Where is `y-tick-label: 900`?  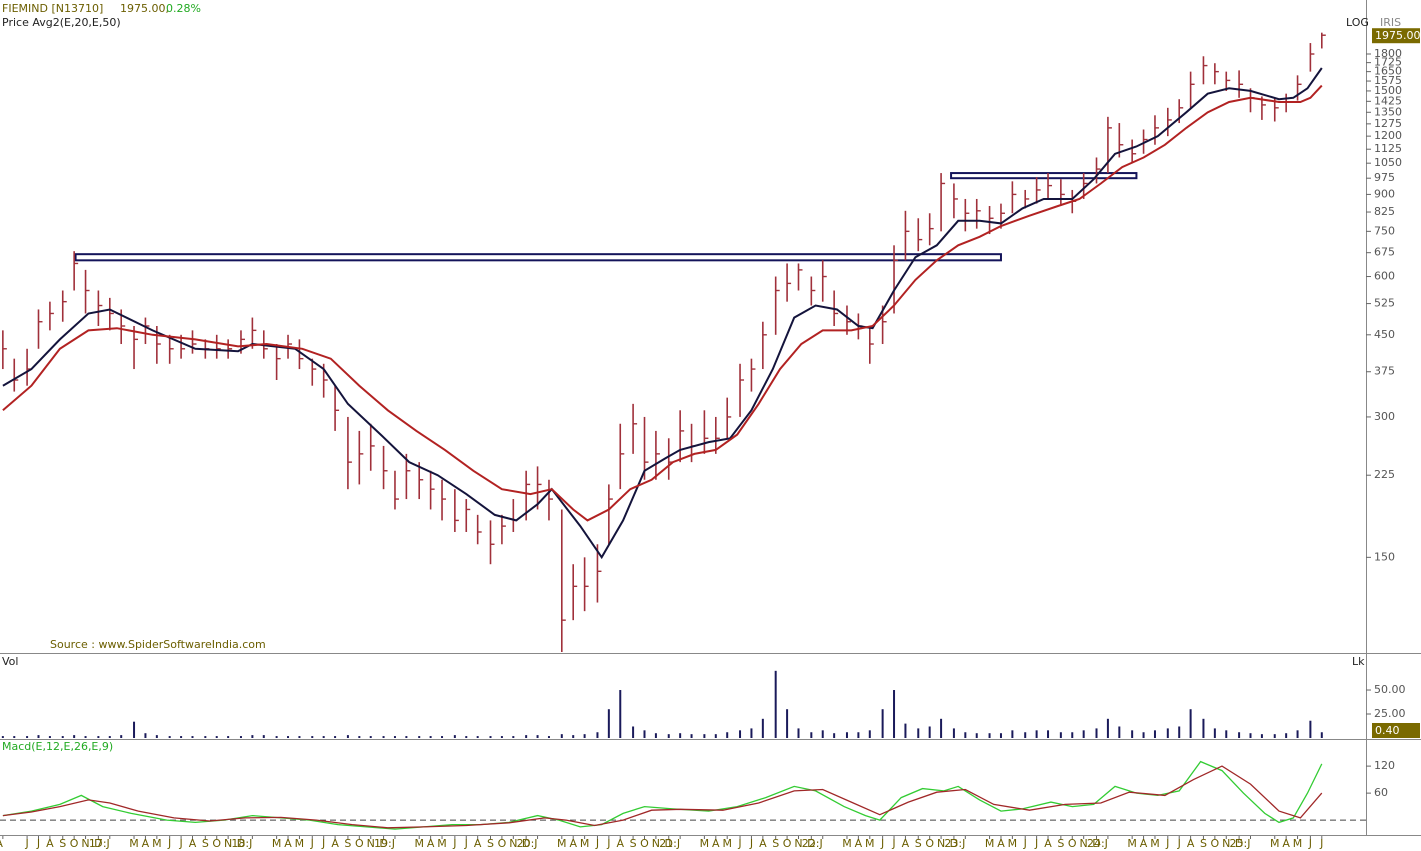
y-tick-label: 900 is located at coordinates (1384, 193).